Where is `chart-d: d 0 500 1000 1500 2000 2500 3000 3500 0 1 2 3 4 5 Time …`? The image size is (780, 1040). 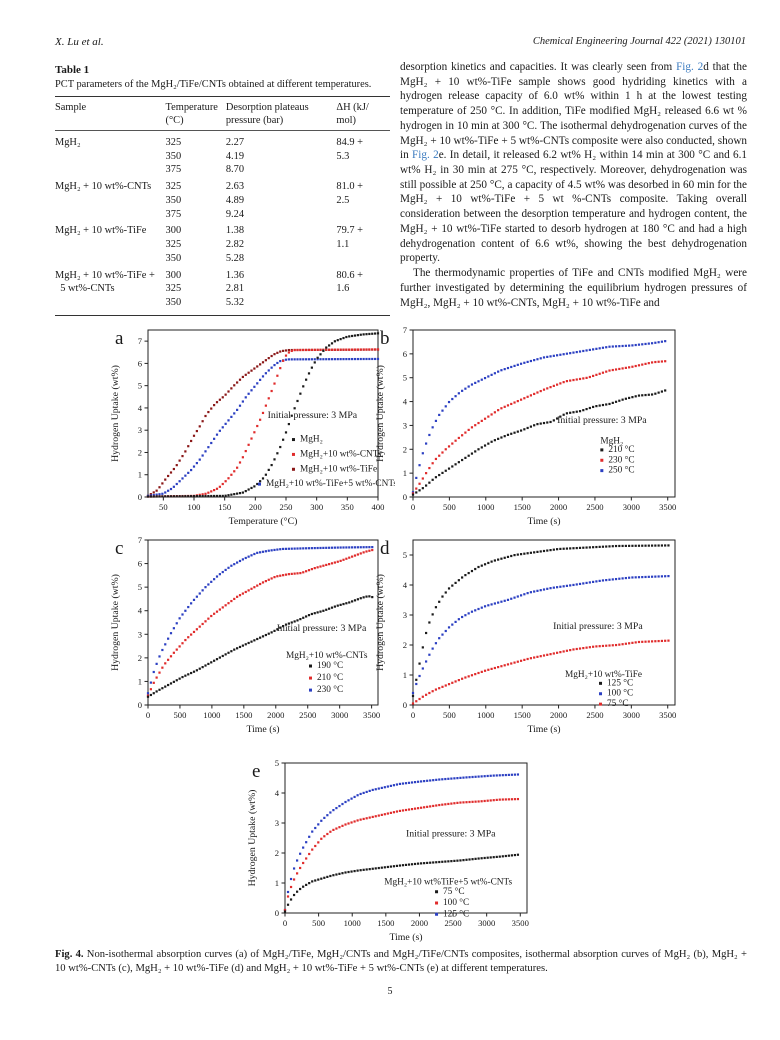
chart-d: d 0 500 1000 1500 2000 2500 3000 3500 0 1 2 3 4 5 Time … is located at coordinates (525, 636).